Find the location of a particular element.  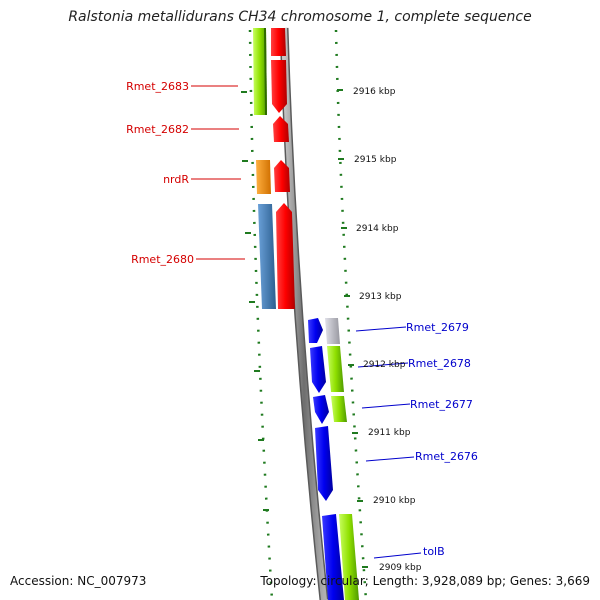

scale-label: 2912 kbp is located at coordinates (384, 365).